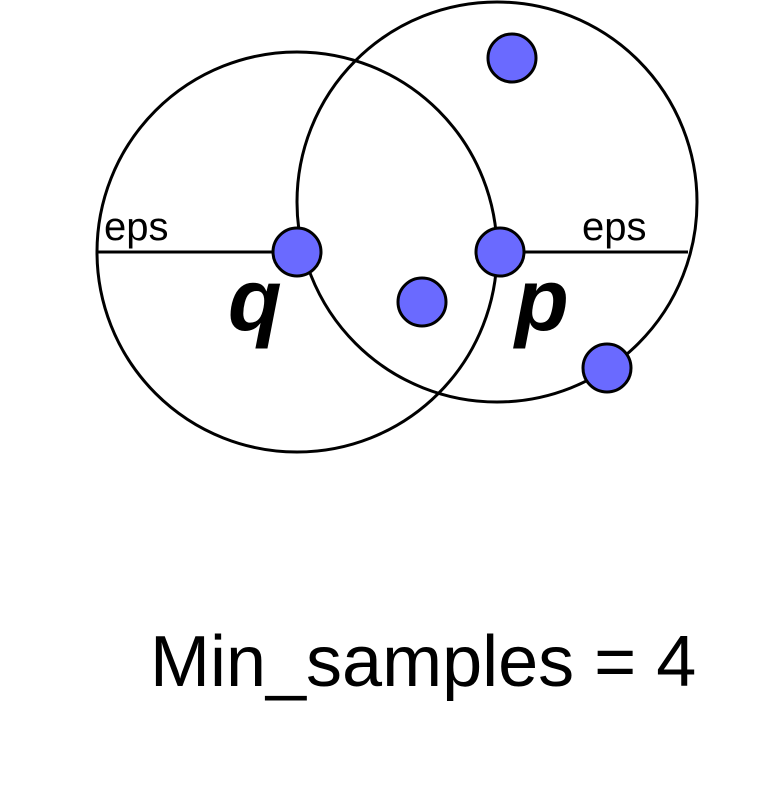 The width and height of the screenshot is (780, 785). I want to click on point-top, so click(512, 58).